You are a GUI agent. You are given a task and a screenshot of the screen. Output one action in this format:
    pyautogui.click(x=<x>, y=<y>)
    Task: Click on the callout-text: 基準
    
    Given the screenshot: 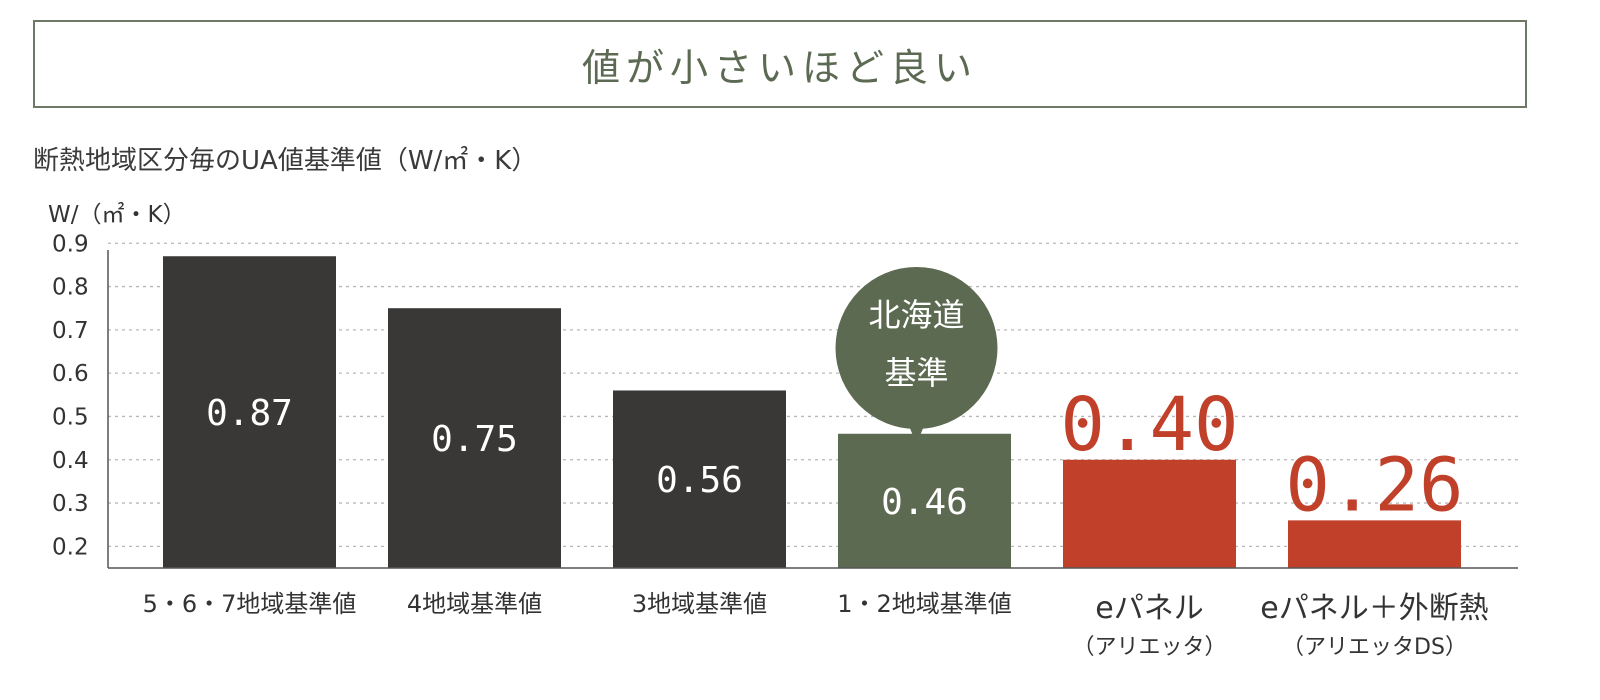 What is the action you would take?
    pyautogui.click(x=916, y=373)
    